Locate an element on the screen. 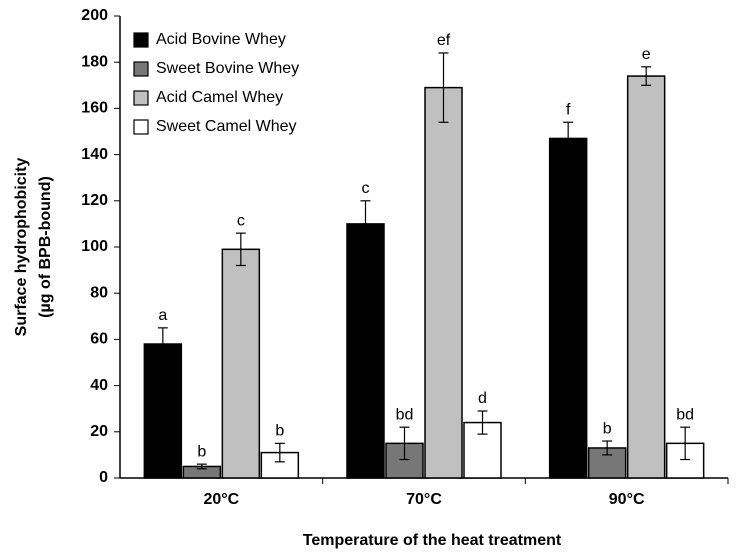 Image resolution: width=739 pixels, height=557 pixels. legend-label: Acid Bovine Whey is located at coordinates (221, 39).